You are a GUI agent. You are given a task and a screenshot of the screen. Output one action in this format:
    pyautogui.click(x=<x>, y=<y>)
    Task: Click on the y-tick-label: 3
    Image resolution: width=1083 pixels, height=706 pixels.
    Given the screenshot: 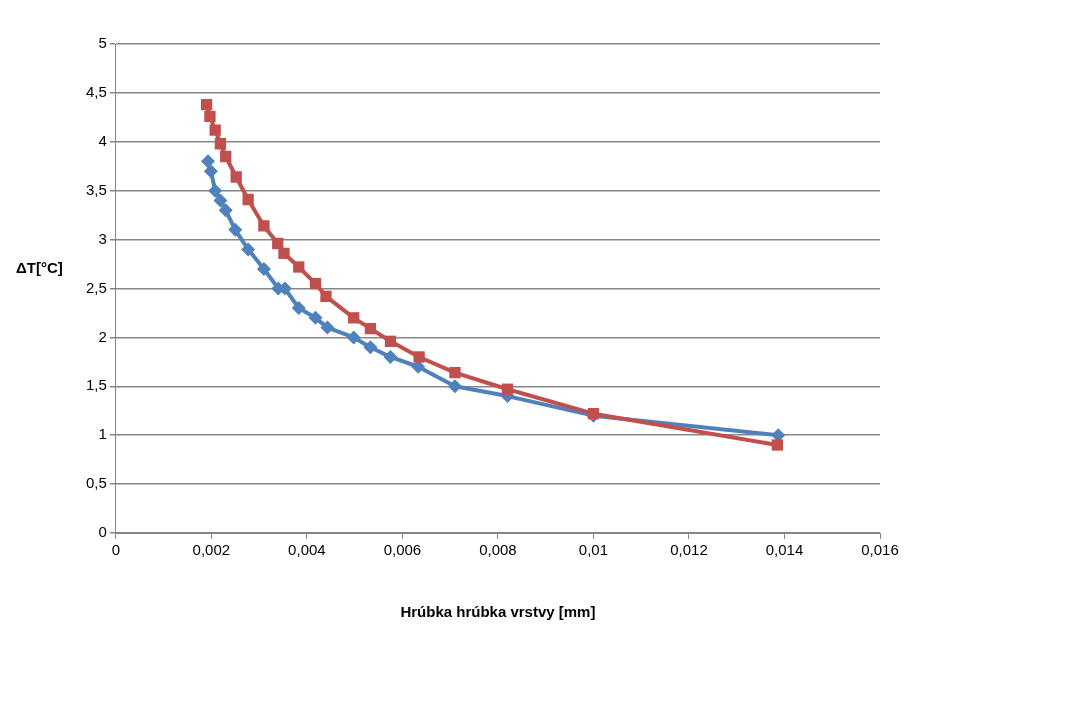 What is the action you would take?
    pyautogui.click(x=102, y=238)
    